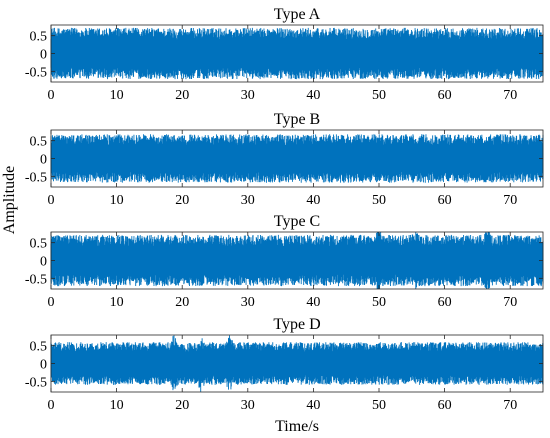 This screenshot has width=550, height=438. Describe the element at coordinates (297, 221) in the screenshot. I see `subplot-title: Type C` at that location.